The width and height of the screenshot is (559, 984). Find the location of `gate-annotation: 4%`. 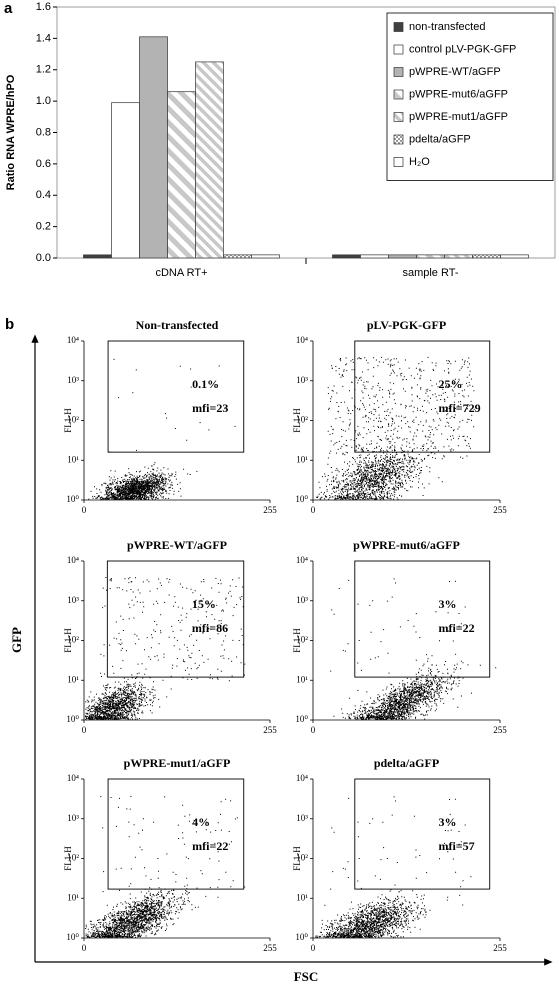

gate-annotation: 4% is located at coordinates (201, 822).